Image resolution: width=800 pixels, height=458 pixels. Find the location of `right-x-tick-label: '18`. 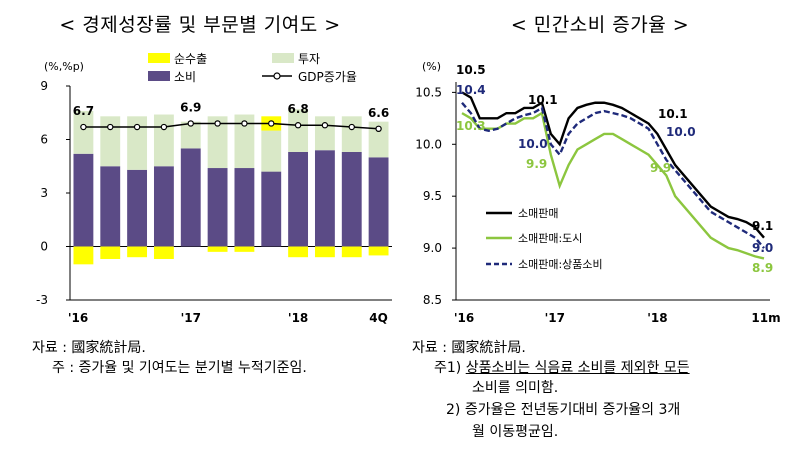

right-x-tick-label: '18 is located at coordinates (657, 318).